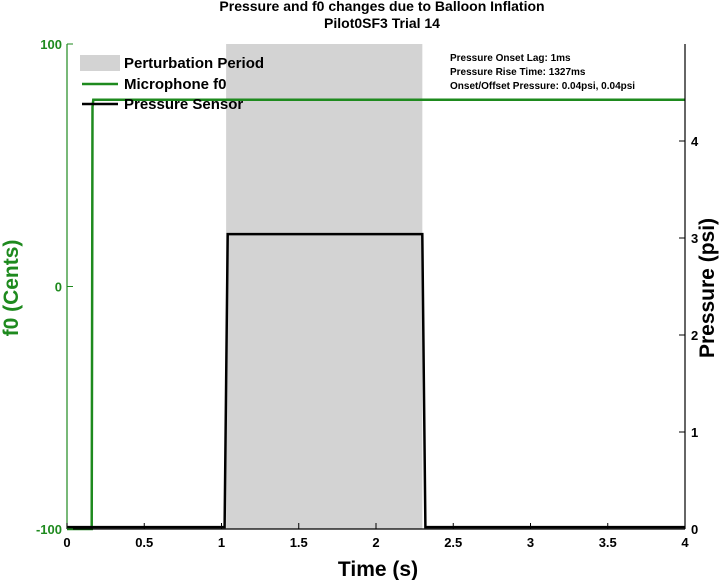 This screenshot has width=728, height=580. What do you see at coordinates (707, 288) in the screenshot?
I see `y-right-axis-label: Pressure (psi)` at bounding box center [707, 288].